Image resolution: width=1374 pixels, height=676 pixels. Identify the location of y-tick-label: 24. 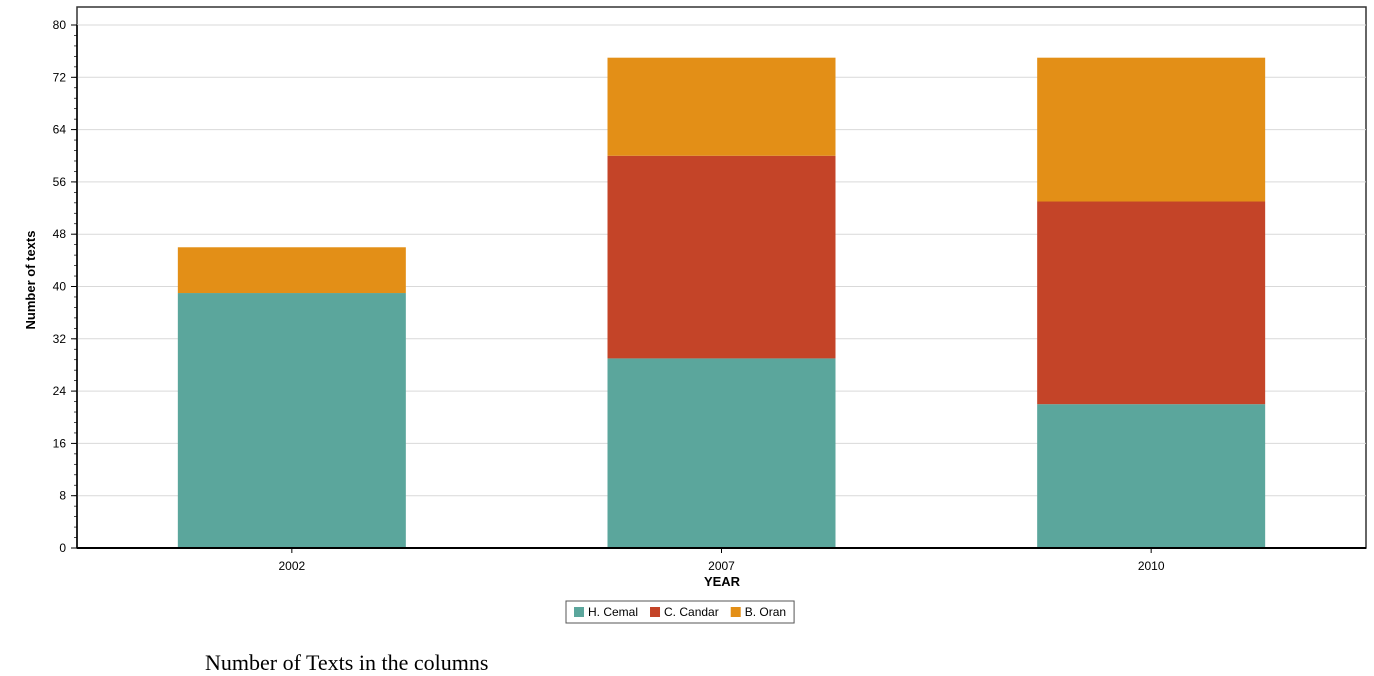
(60, 391).